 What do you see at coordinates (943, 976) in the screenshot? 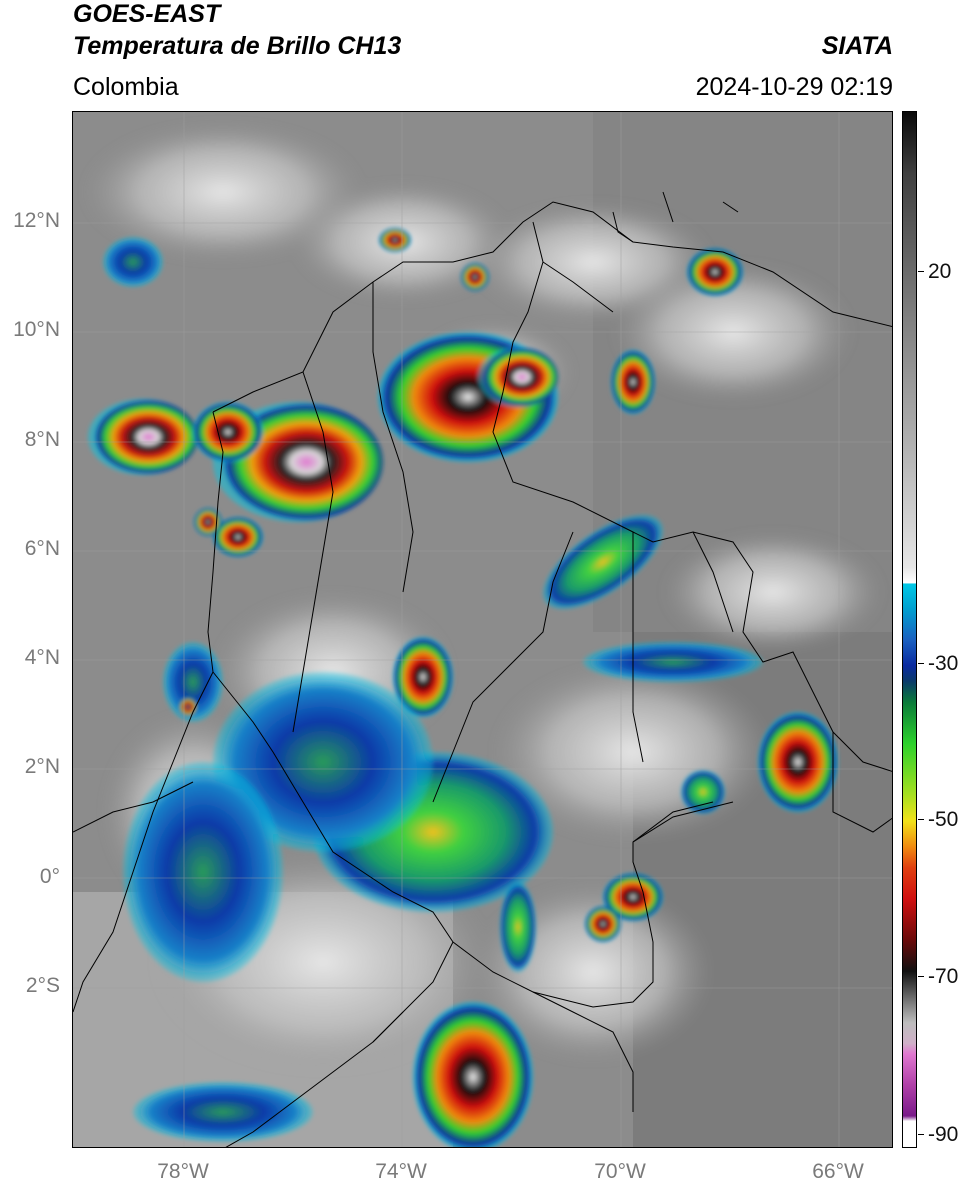
I see `colorbar-label-minus70: -70` at bounding box center [943, 976].